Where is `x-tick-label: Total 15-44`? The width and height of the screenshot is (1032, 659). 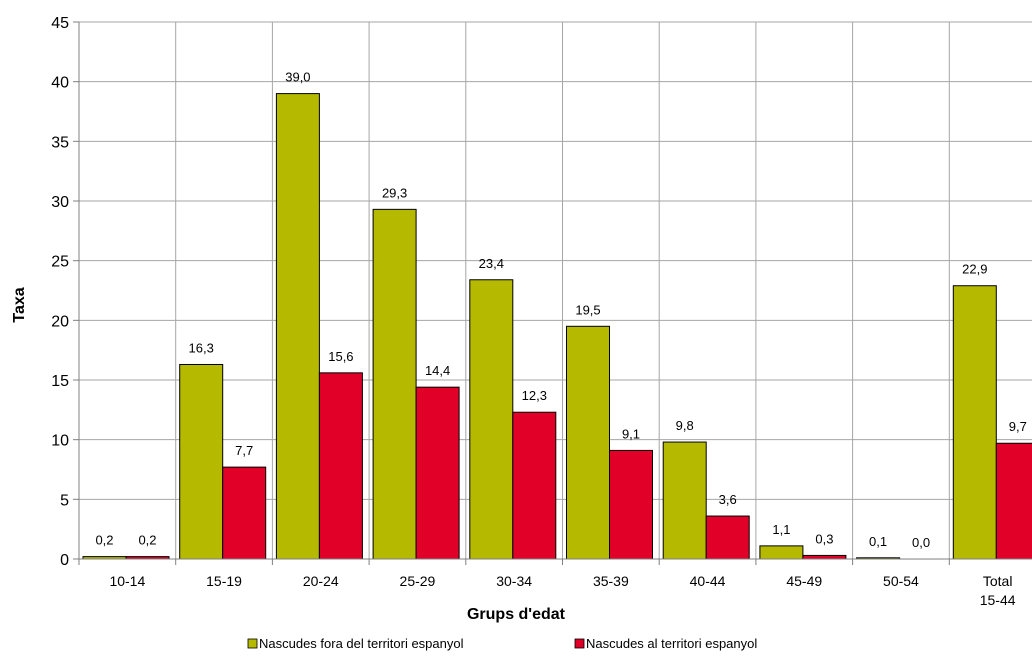 x-tick-label: Total 15-44 is located at coordinates (998, 590).